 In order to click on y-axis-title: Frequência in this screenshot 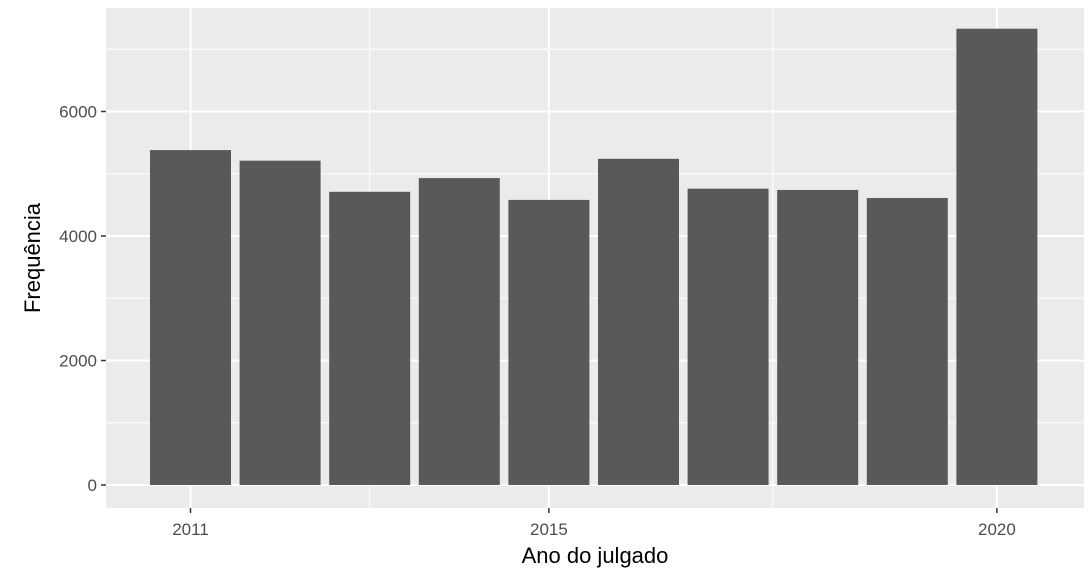, I will do `click(32, 257)`.